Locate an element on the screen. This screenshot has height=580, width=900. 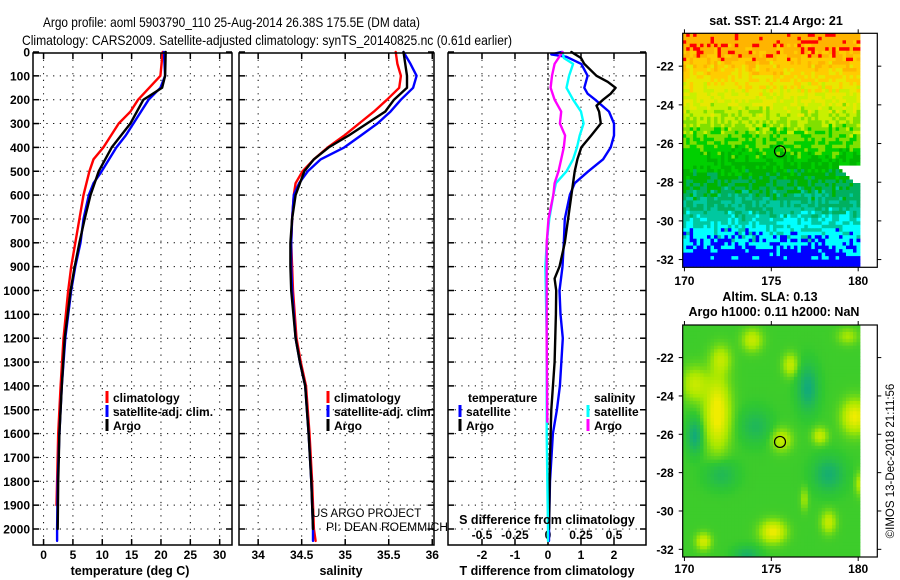
x-tick-label: 20 is located at coordinates (161, 555).